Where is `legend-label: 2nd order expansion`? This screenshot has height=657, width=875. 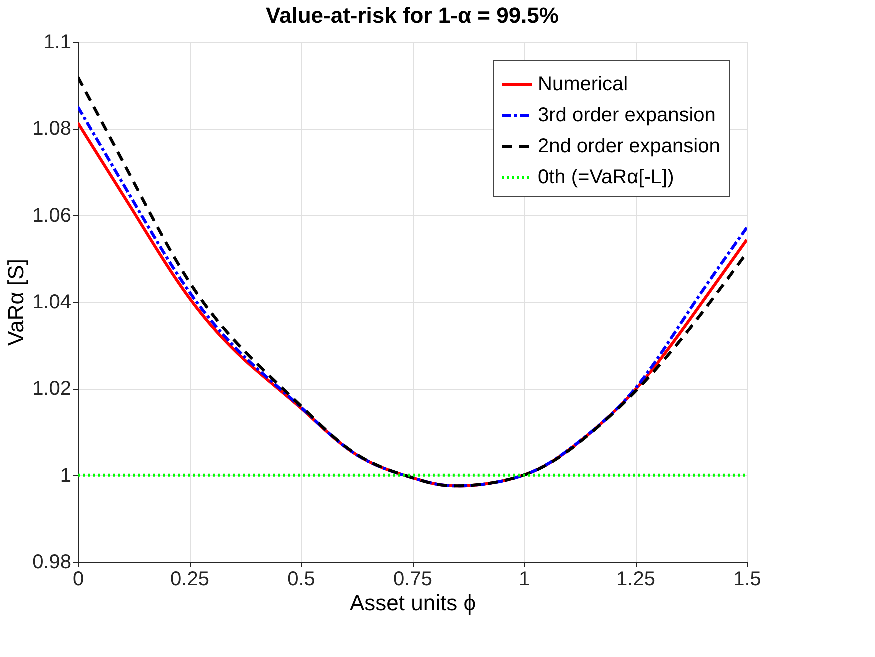 legend-label: 2nd order expansion is located at coordinates (629, 147).